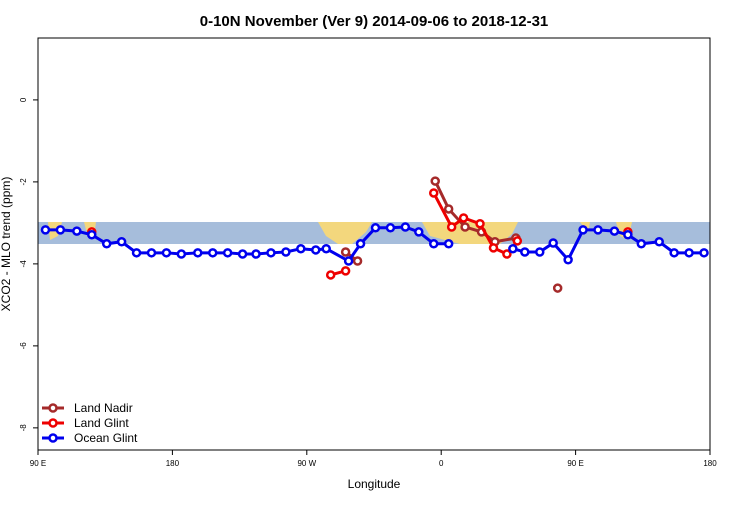 Image resolution: width=750 pixels, height=505 pixels. Describe the element at coordinates (23, 264) in the screenshot. I see `y-tick-label: -4` at that location.